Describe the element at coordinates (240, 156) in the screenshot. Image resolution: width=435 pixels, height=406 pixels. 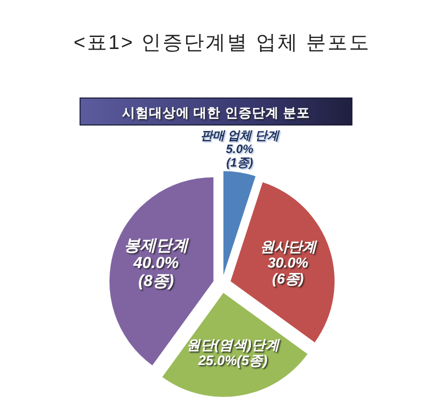
I see `data-label: 5.0% (1종)` at that location.